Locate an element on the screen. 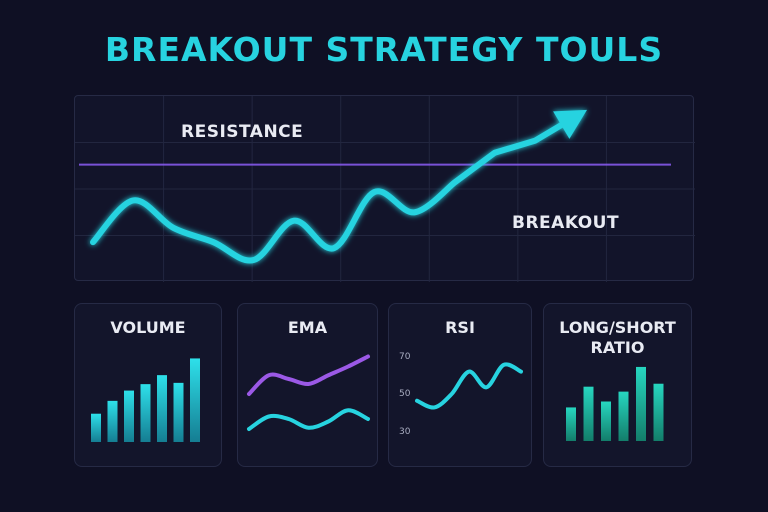 This screenshot has width=768, height=512. volume-chart is located at coordinates (145, 400).